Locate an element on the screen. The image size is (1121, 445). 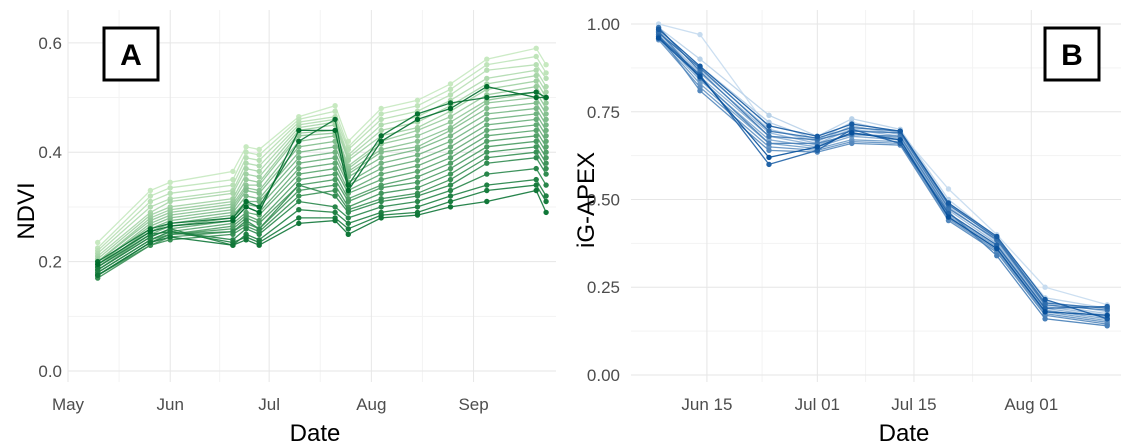
panel-b-y-tick-label: 1.00 is located at coordinates (603, 24).